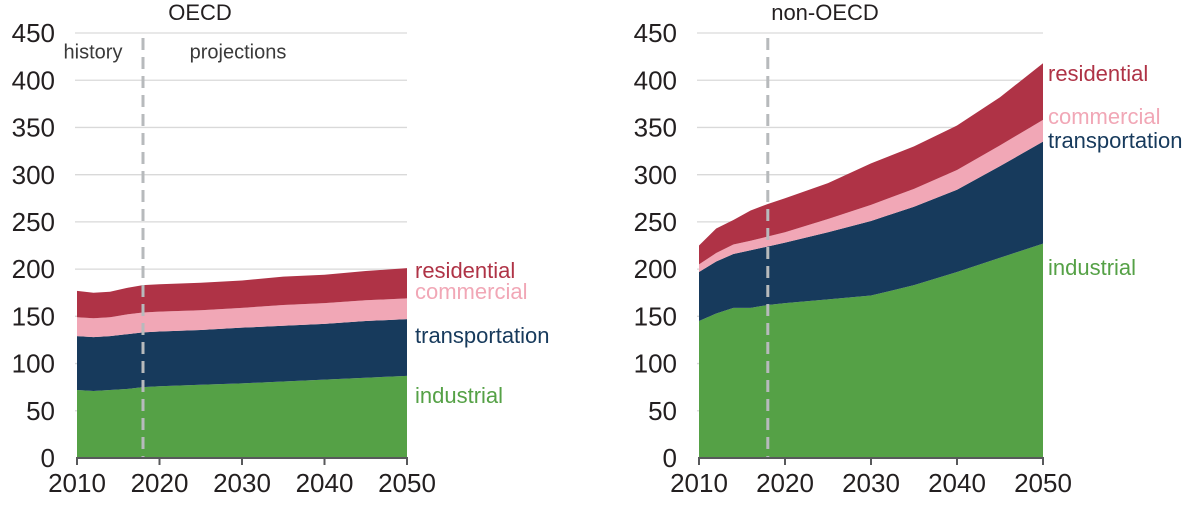 The height and width of the screenshot is (507, 1200). I want to click on history-label: history, so click(93, 52).